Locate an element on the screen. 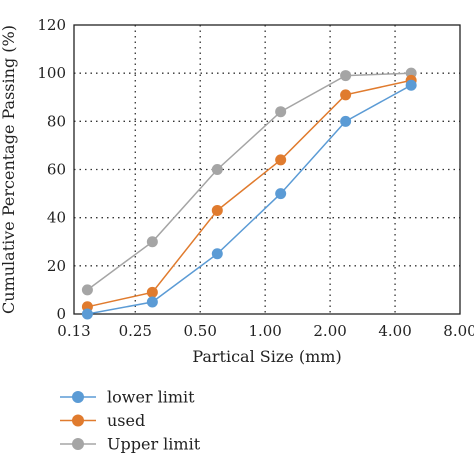 The width and height of the screenshot is (474, 474). legend-item: Upper limit is located at coordinates (130, 444).